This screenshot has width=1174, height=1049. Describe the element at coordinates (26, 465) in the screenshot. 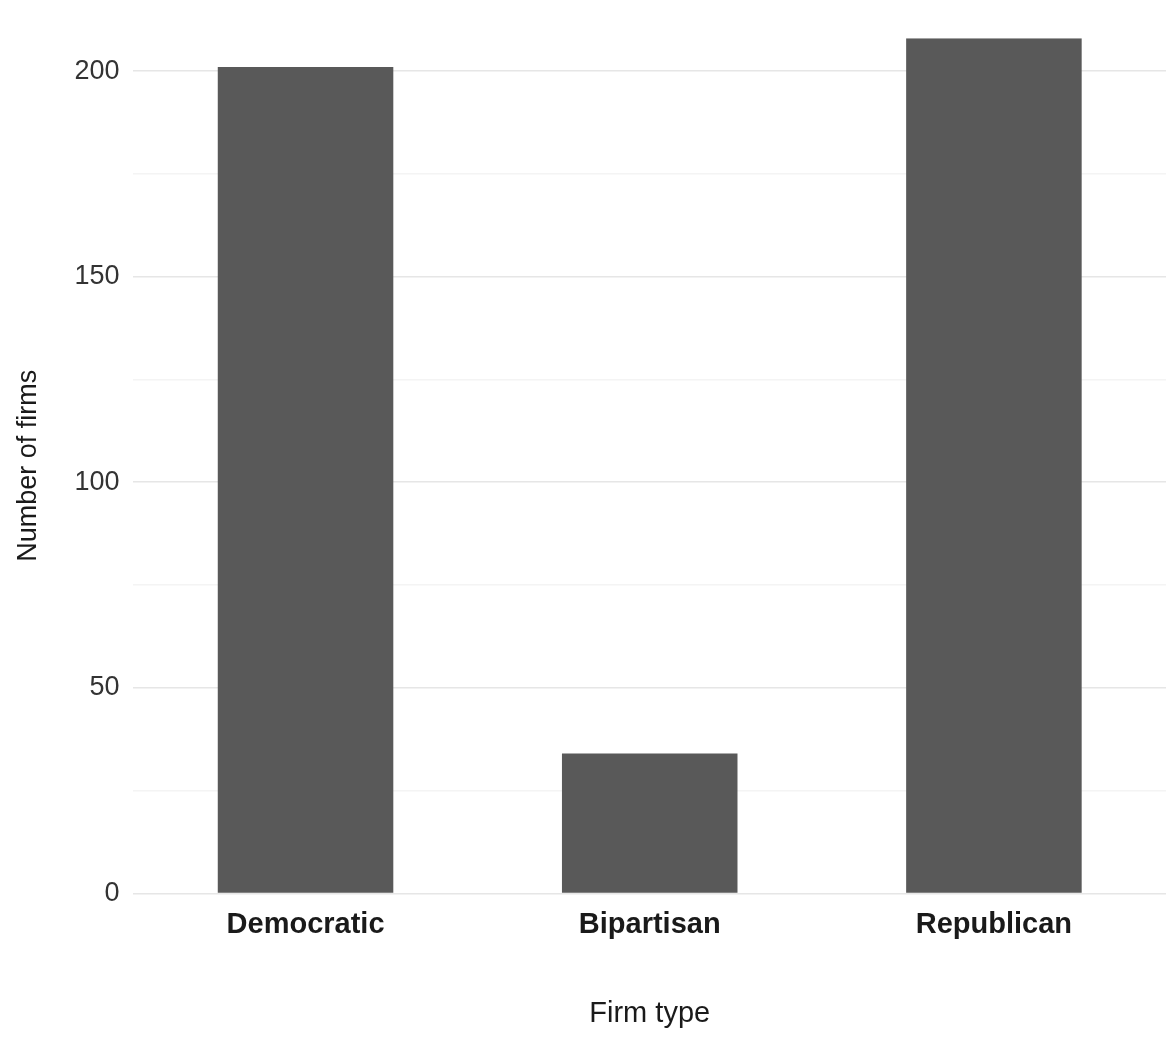

I see `y-axis-title: Number of firms` at that location.